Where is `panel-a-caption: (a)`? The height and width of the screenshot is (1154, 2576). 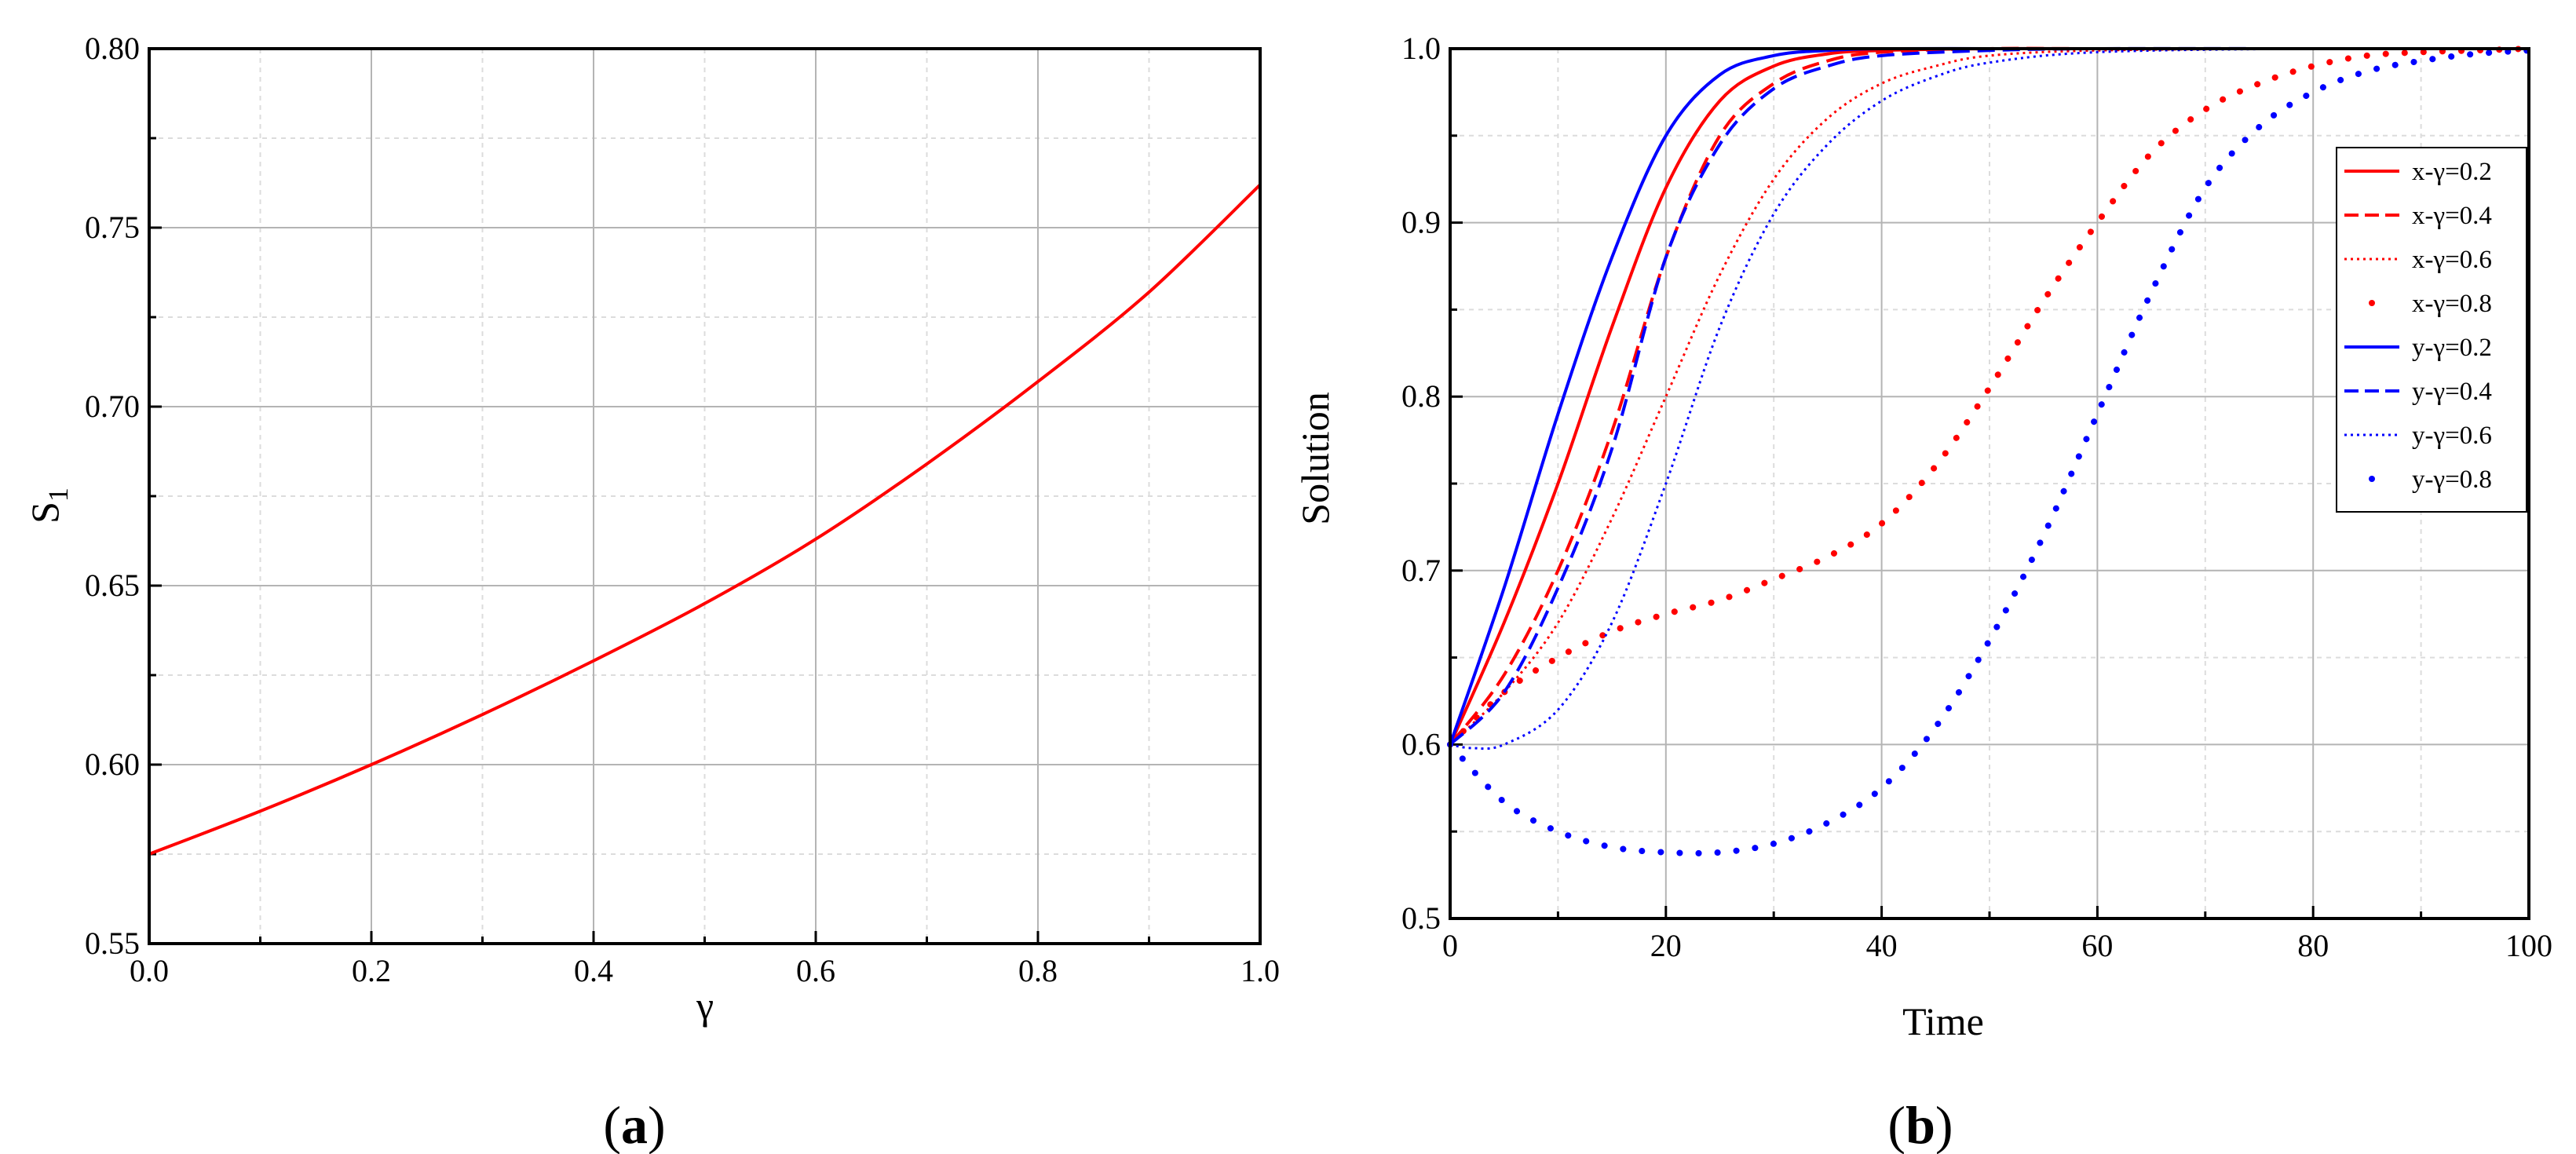
panel-a-caption: (a) is located at coordinates (634, 1124).